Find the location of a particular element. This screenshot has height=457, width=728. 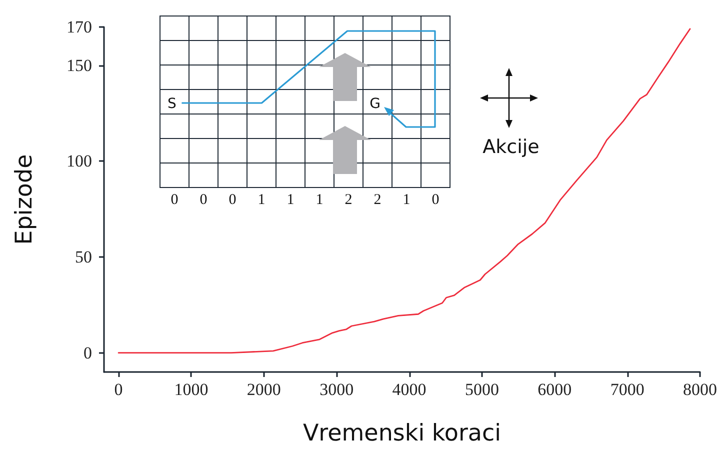

x-tick-label: 6000 is located at coordinates (555, 389).